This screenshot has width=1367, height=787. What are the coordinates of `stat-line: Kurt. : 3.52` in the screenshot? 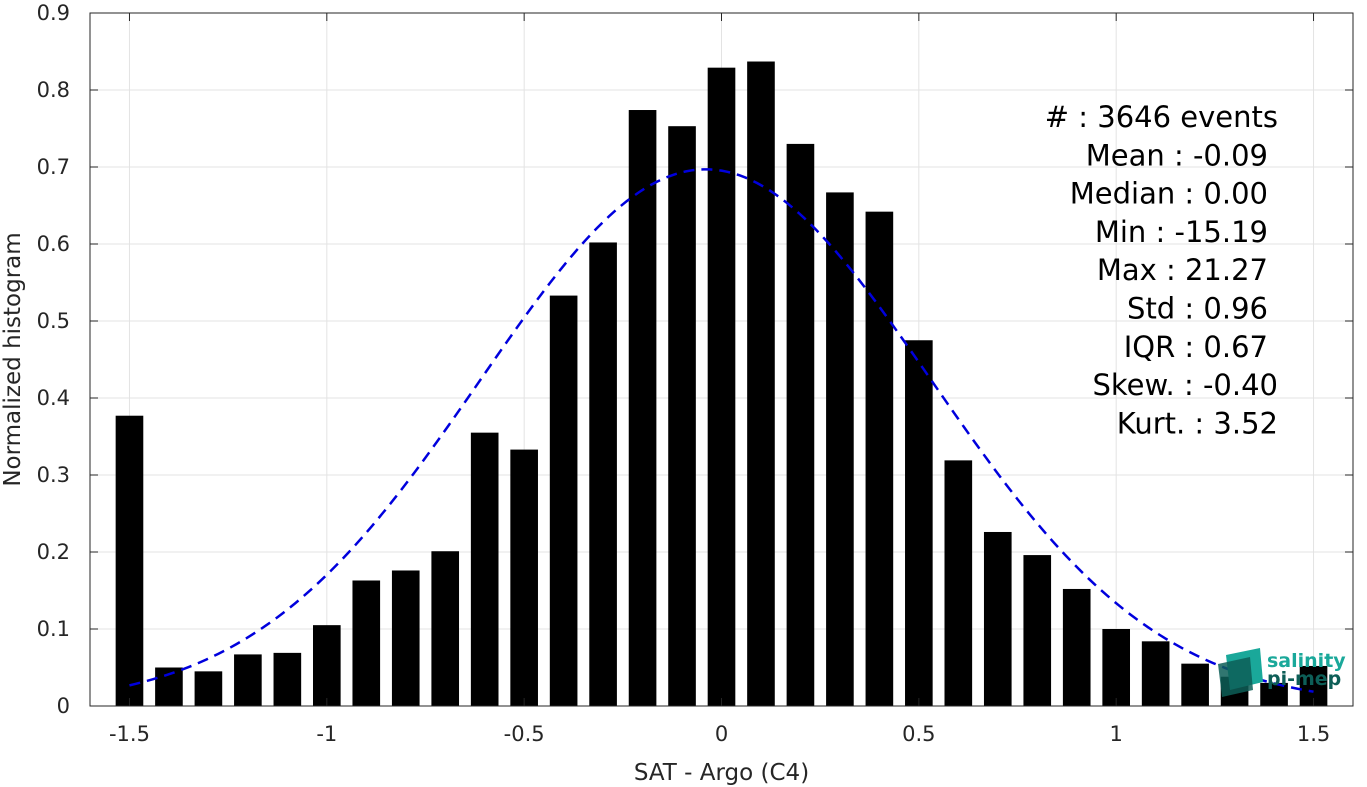 It's located at (1197, 423).